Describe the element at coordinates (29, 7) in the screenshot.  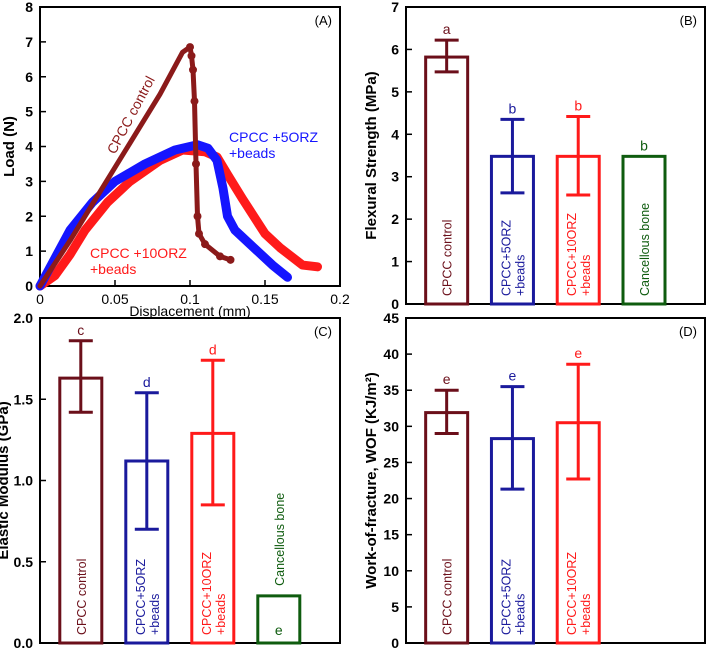
I see `y-tick-label: 8` at that location.